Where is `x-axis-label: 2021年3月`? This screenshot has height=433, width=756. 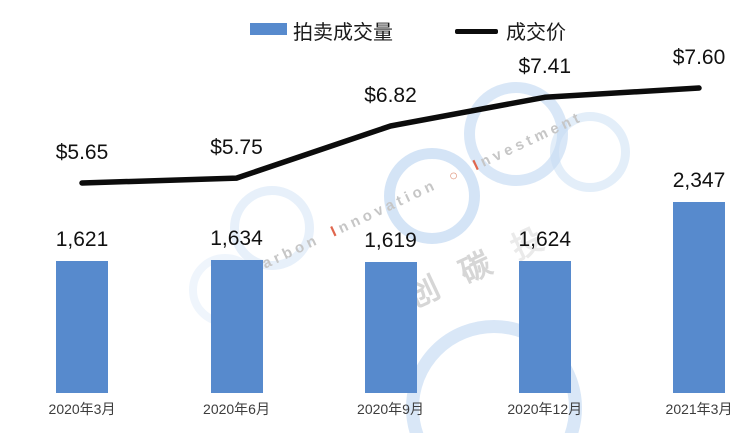 x-axis-label: 2021年3月 is located at coordinates (699, 409).